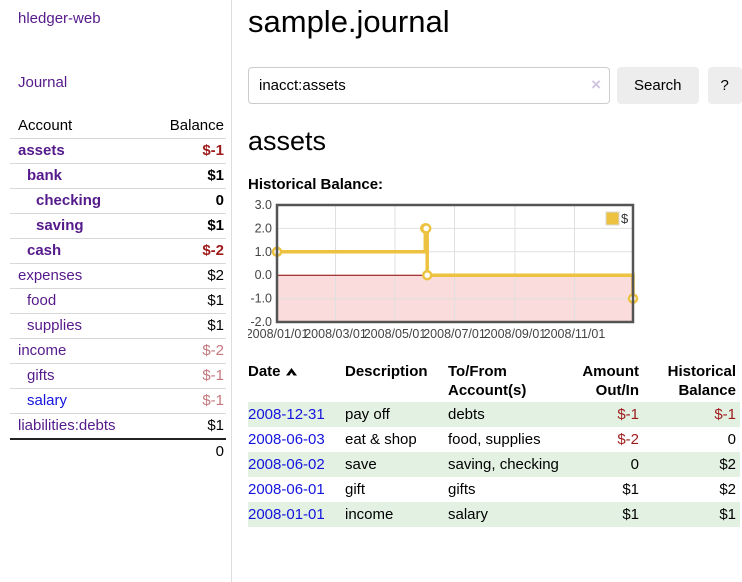 The height and width of the screenshot is (582, 742). I want to click on transaction-row: 2008-06-02 save saving, checking 0 $2, so click(494, 464).